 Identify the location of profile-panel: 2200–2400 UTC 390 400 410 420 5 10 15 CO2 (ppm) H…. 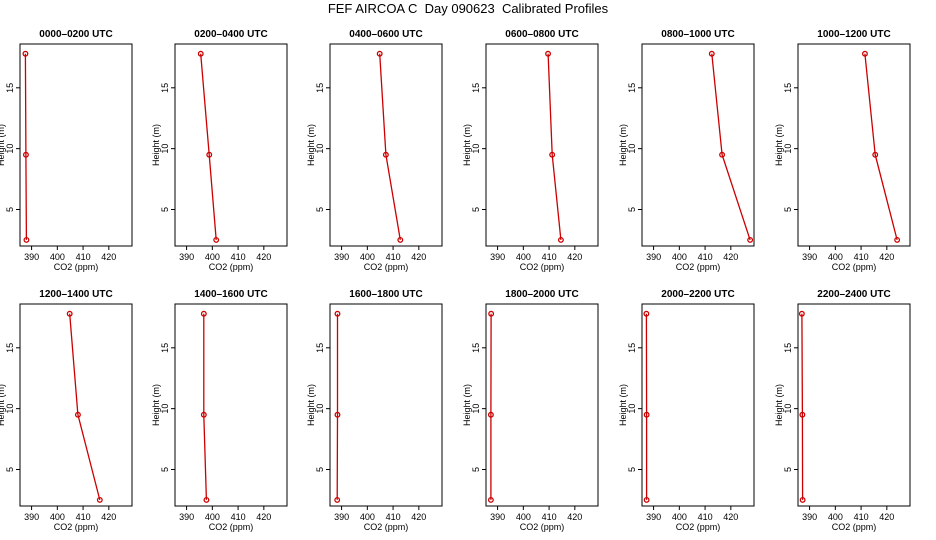
(842, 410).